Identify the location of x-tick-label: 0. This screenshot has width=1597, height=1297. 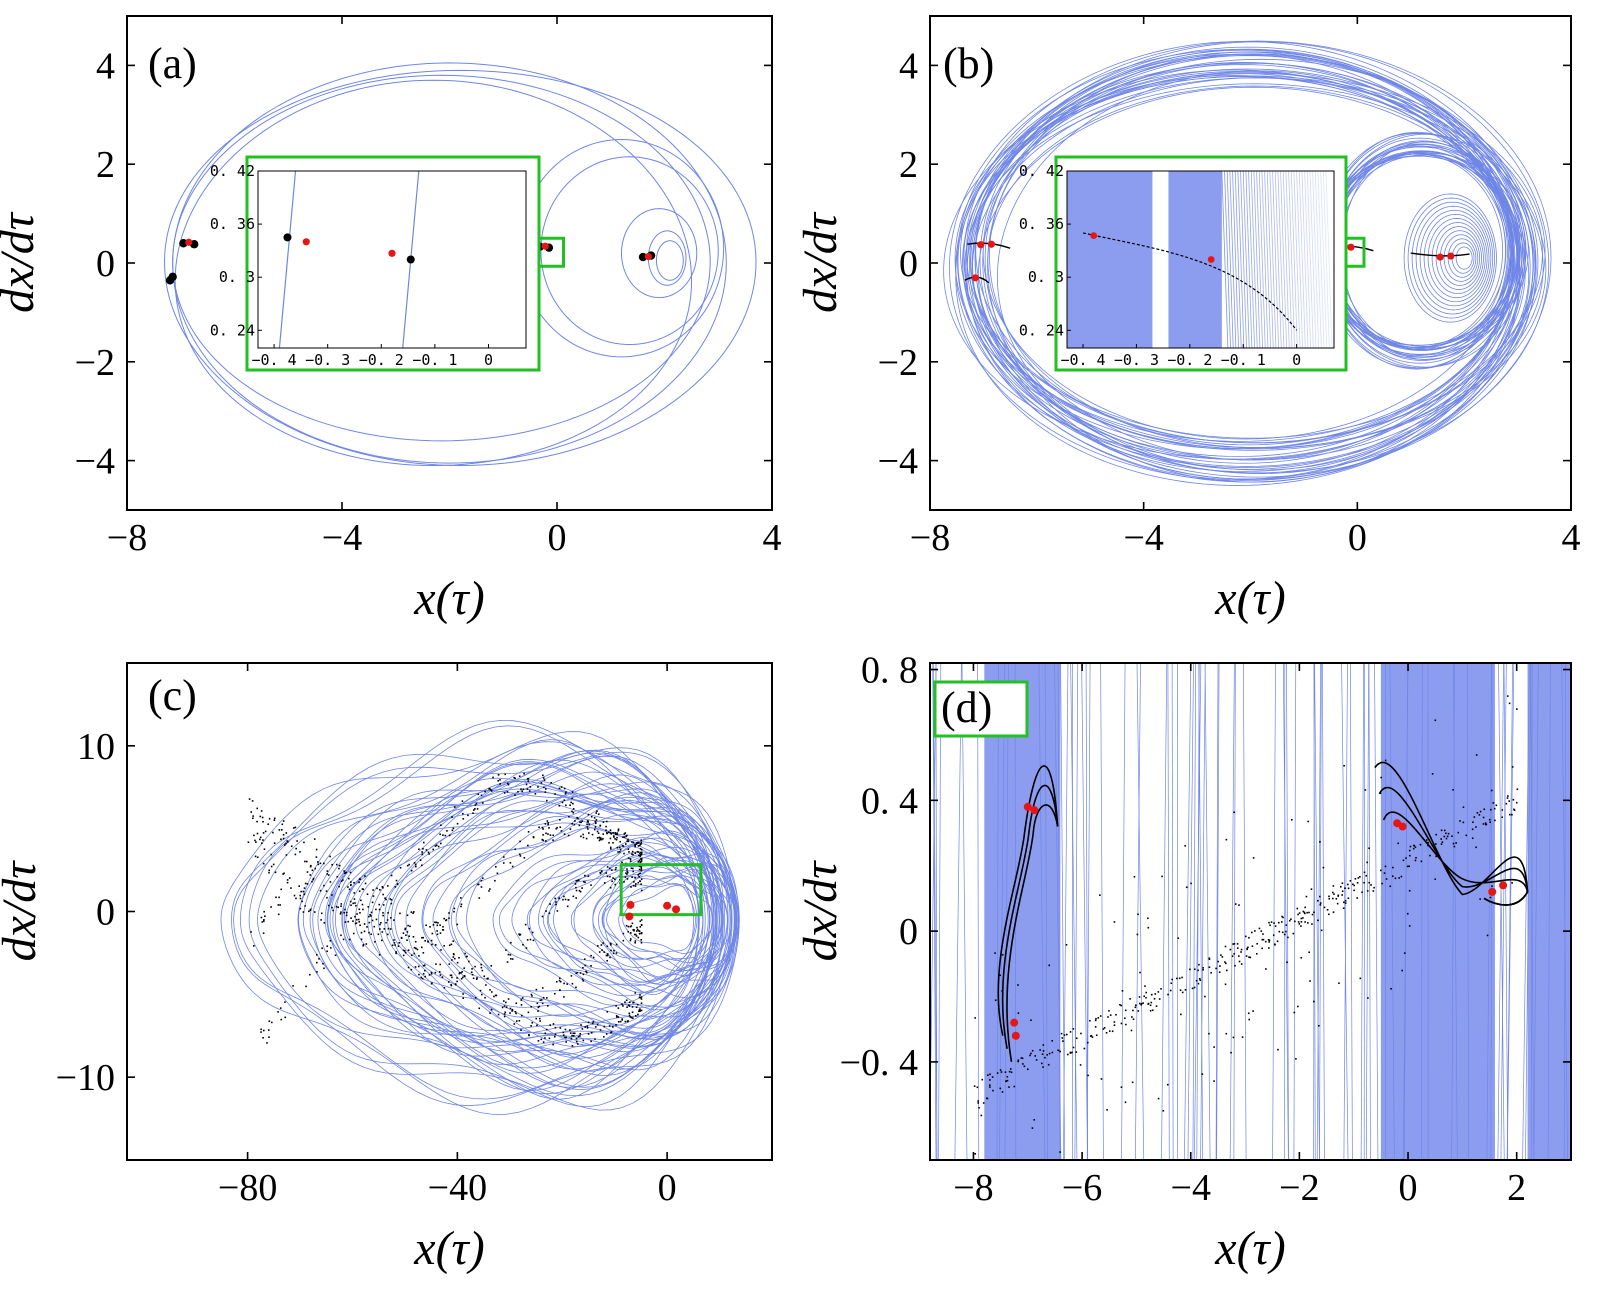
(1296, 360).